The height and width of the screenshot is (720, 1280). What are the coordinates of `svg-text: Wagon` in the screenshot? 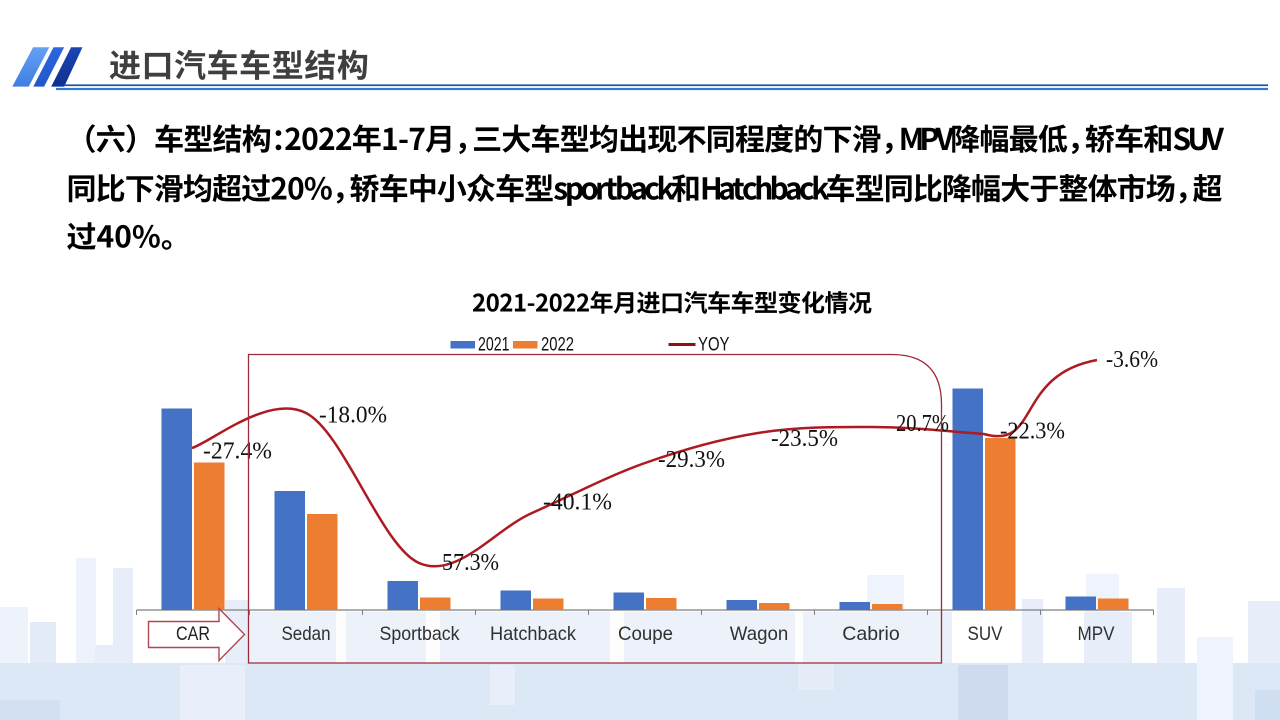 It's located at (759, 634).